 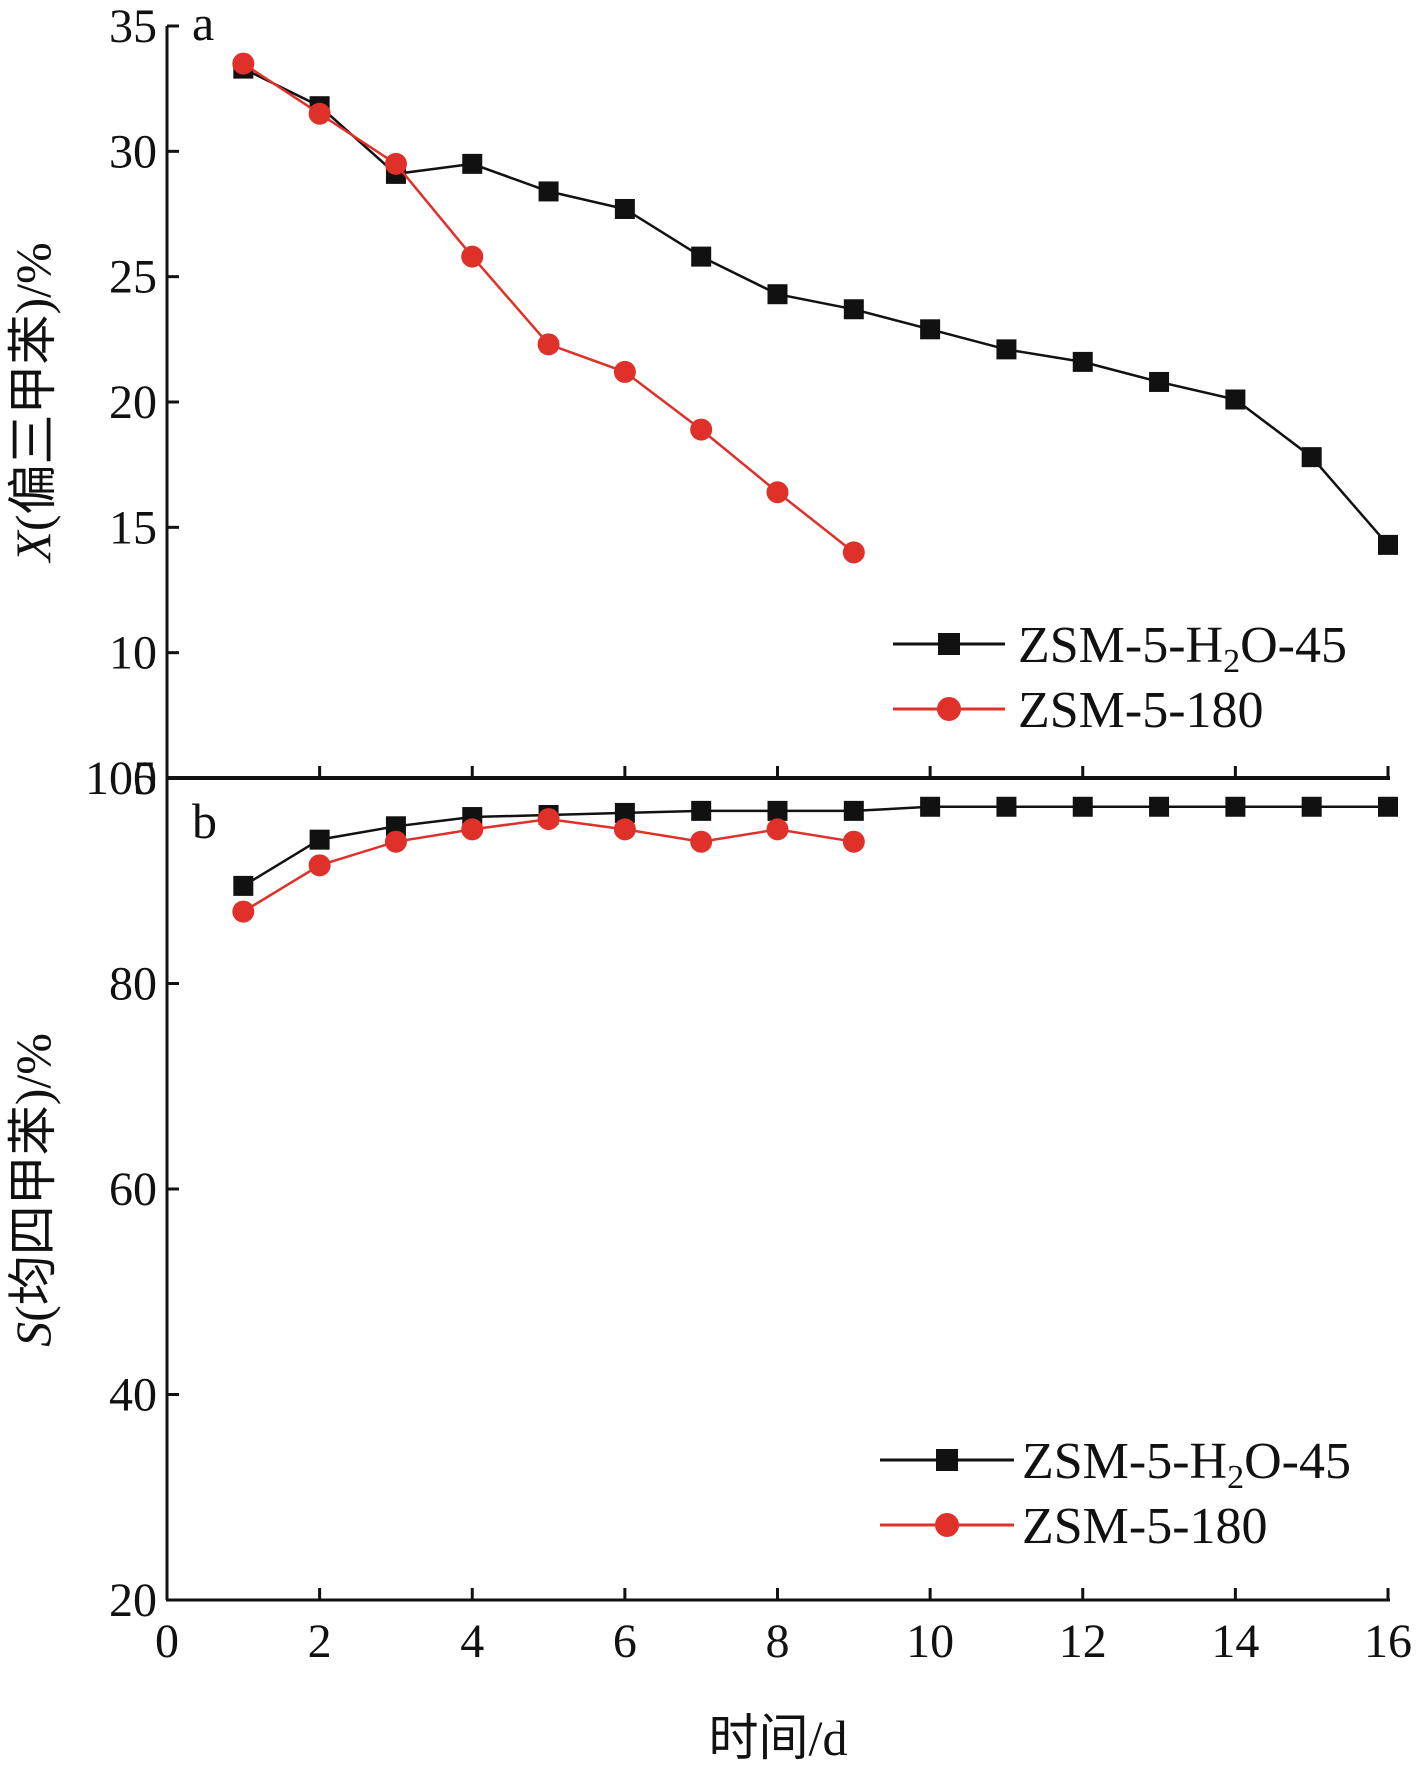 I want to click on panel-label: a, so click(x=203, y=25).